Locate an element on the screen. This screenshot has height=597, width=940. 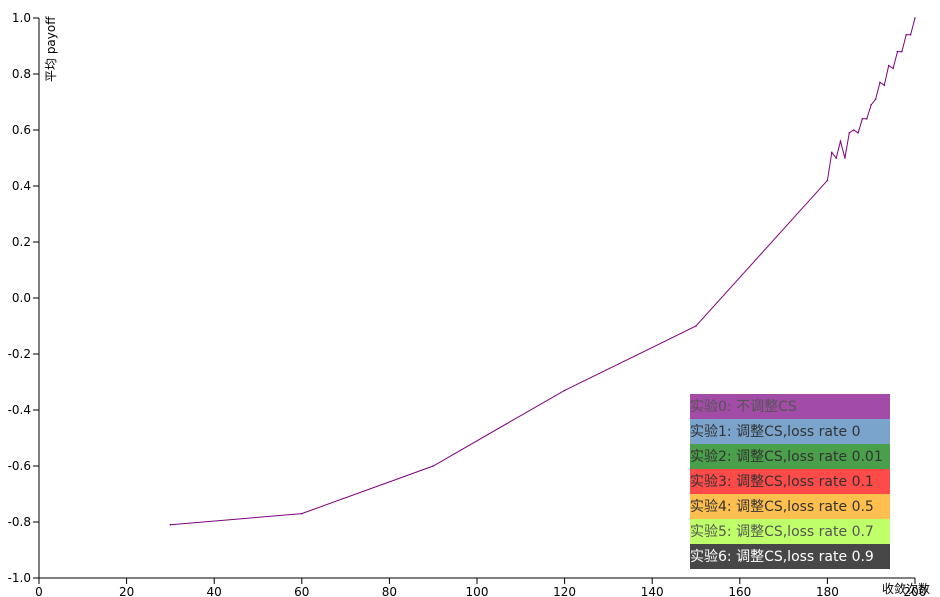
legend-label: 实验0: 不调整CS is located at coordinates (743, 407).